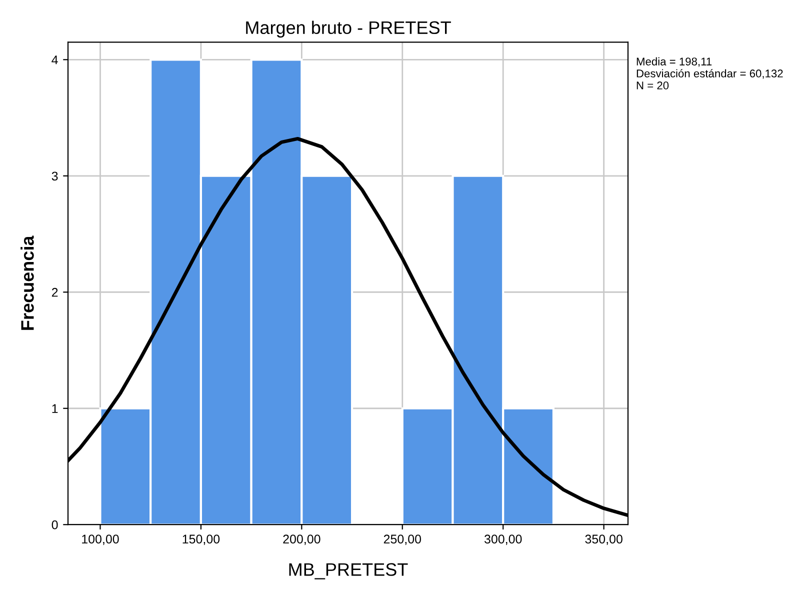  Describe the element at coordinates (301, 539) in the screenshot. I see `x-tick-label: 200,00` at that location.